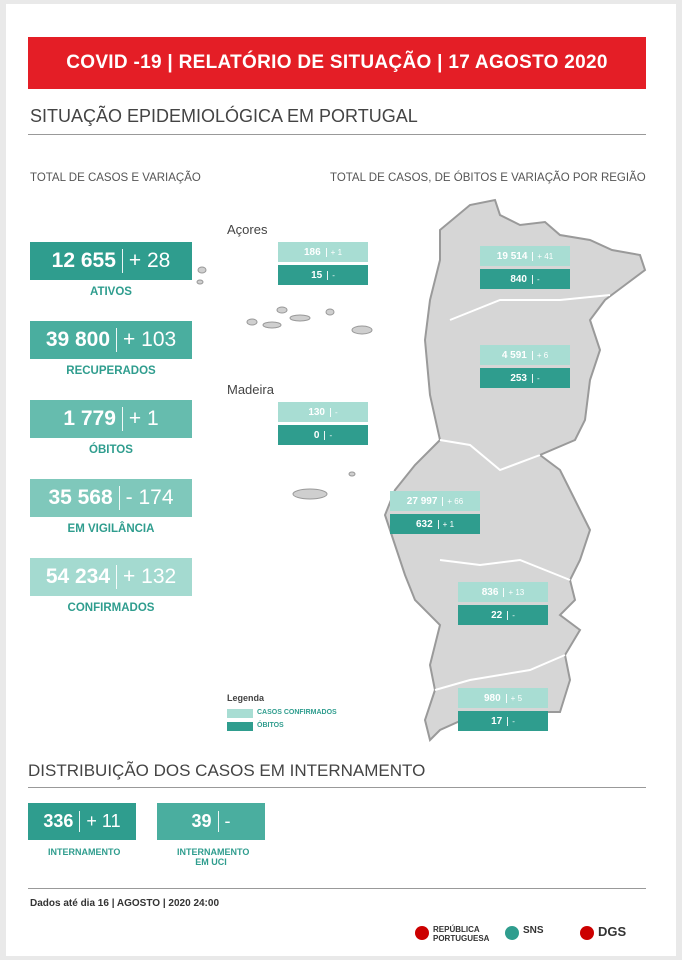 The image size is (682, 960). What do you see at coordinates (452, 501) in the screenshot?
I see `confirmed-change: + 66` at bounding box center [452, 501].